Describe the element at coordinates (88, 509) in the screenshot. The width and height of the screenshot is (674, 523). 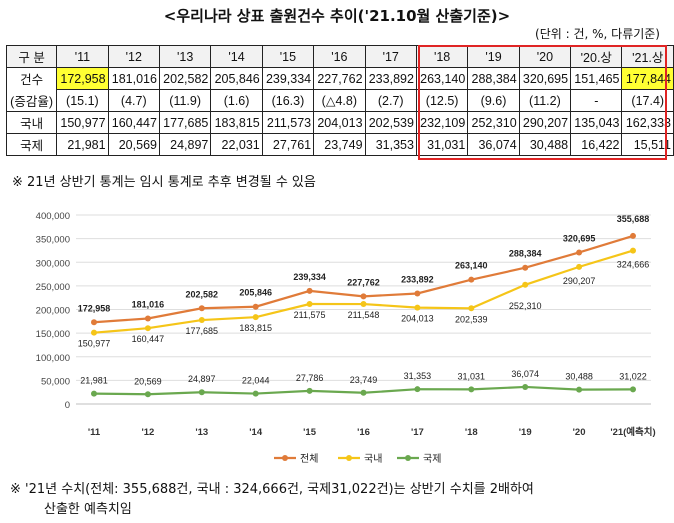
I see `footnote-forecast-line2: 산출한 예측치임` at that location.